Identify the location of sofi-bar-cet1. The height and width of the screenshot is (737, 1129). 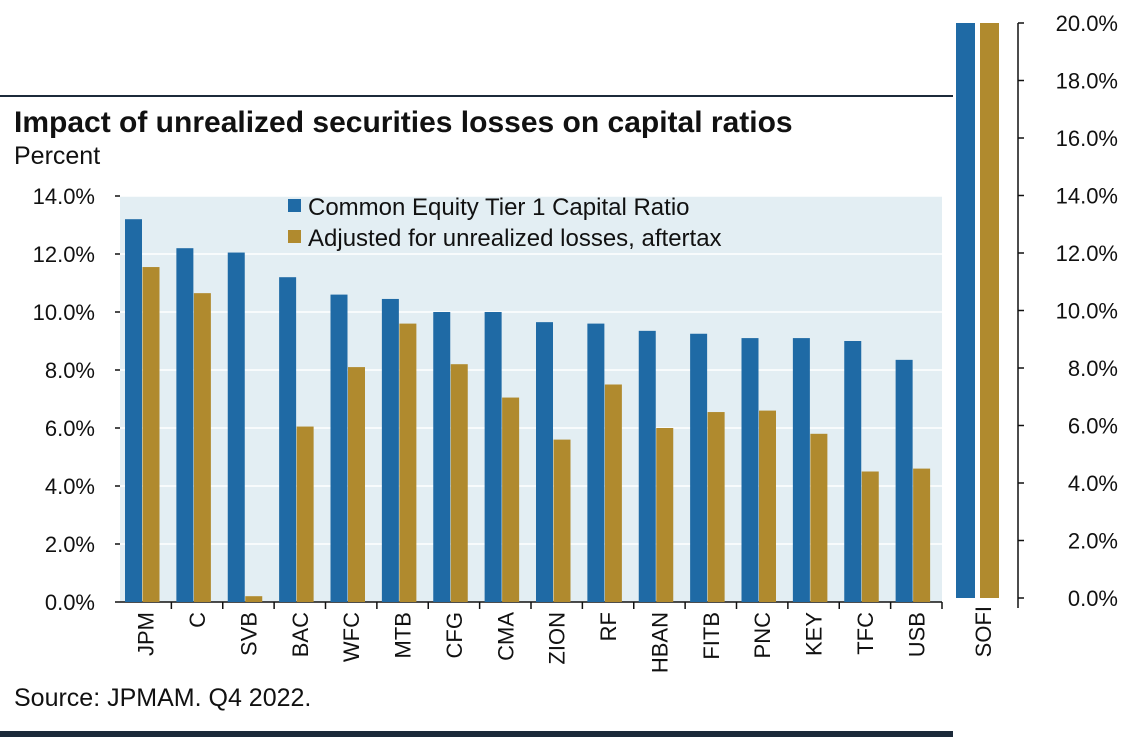
(965, 310).